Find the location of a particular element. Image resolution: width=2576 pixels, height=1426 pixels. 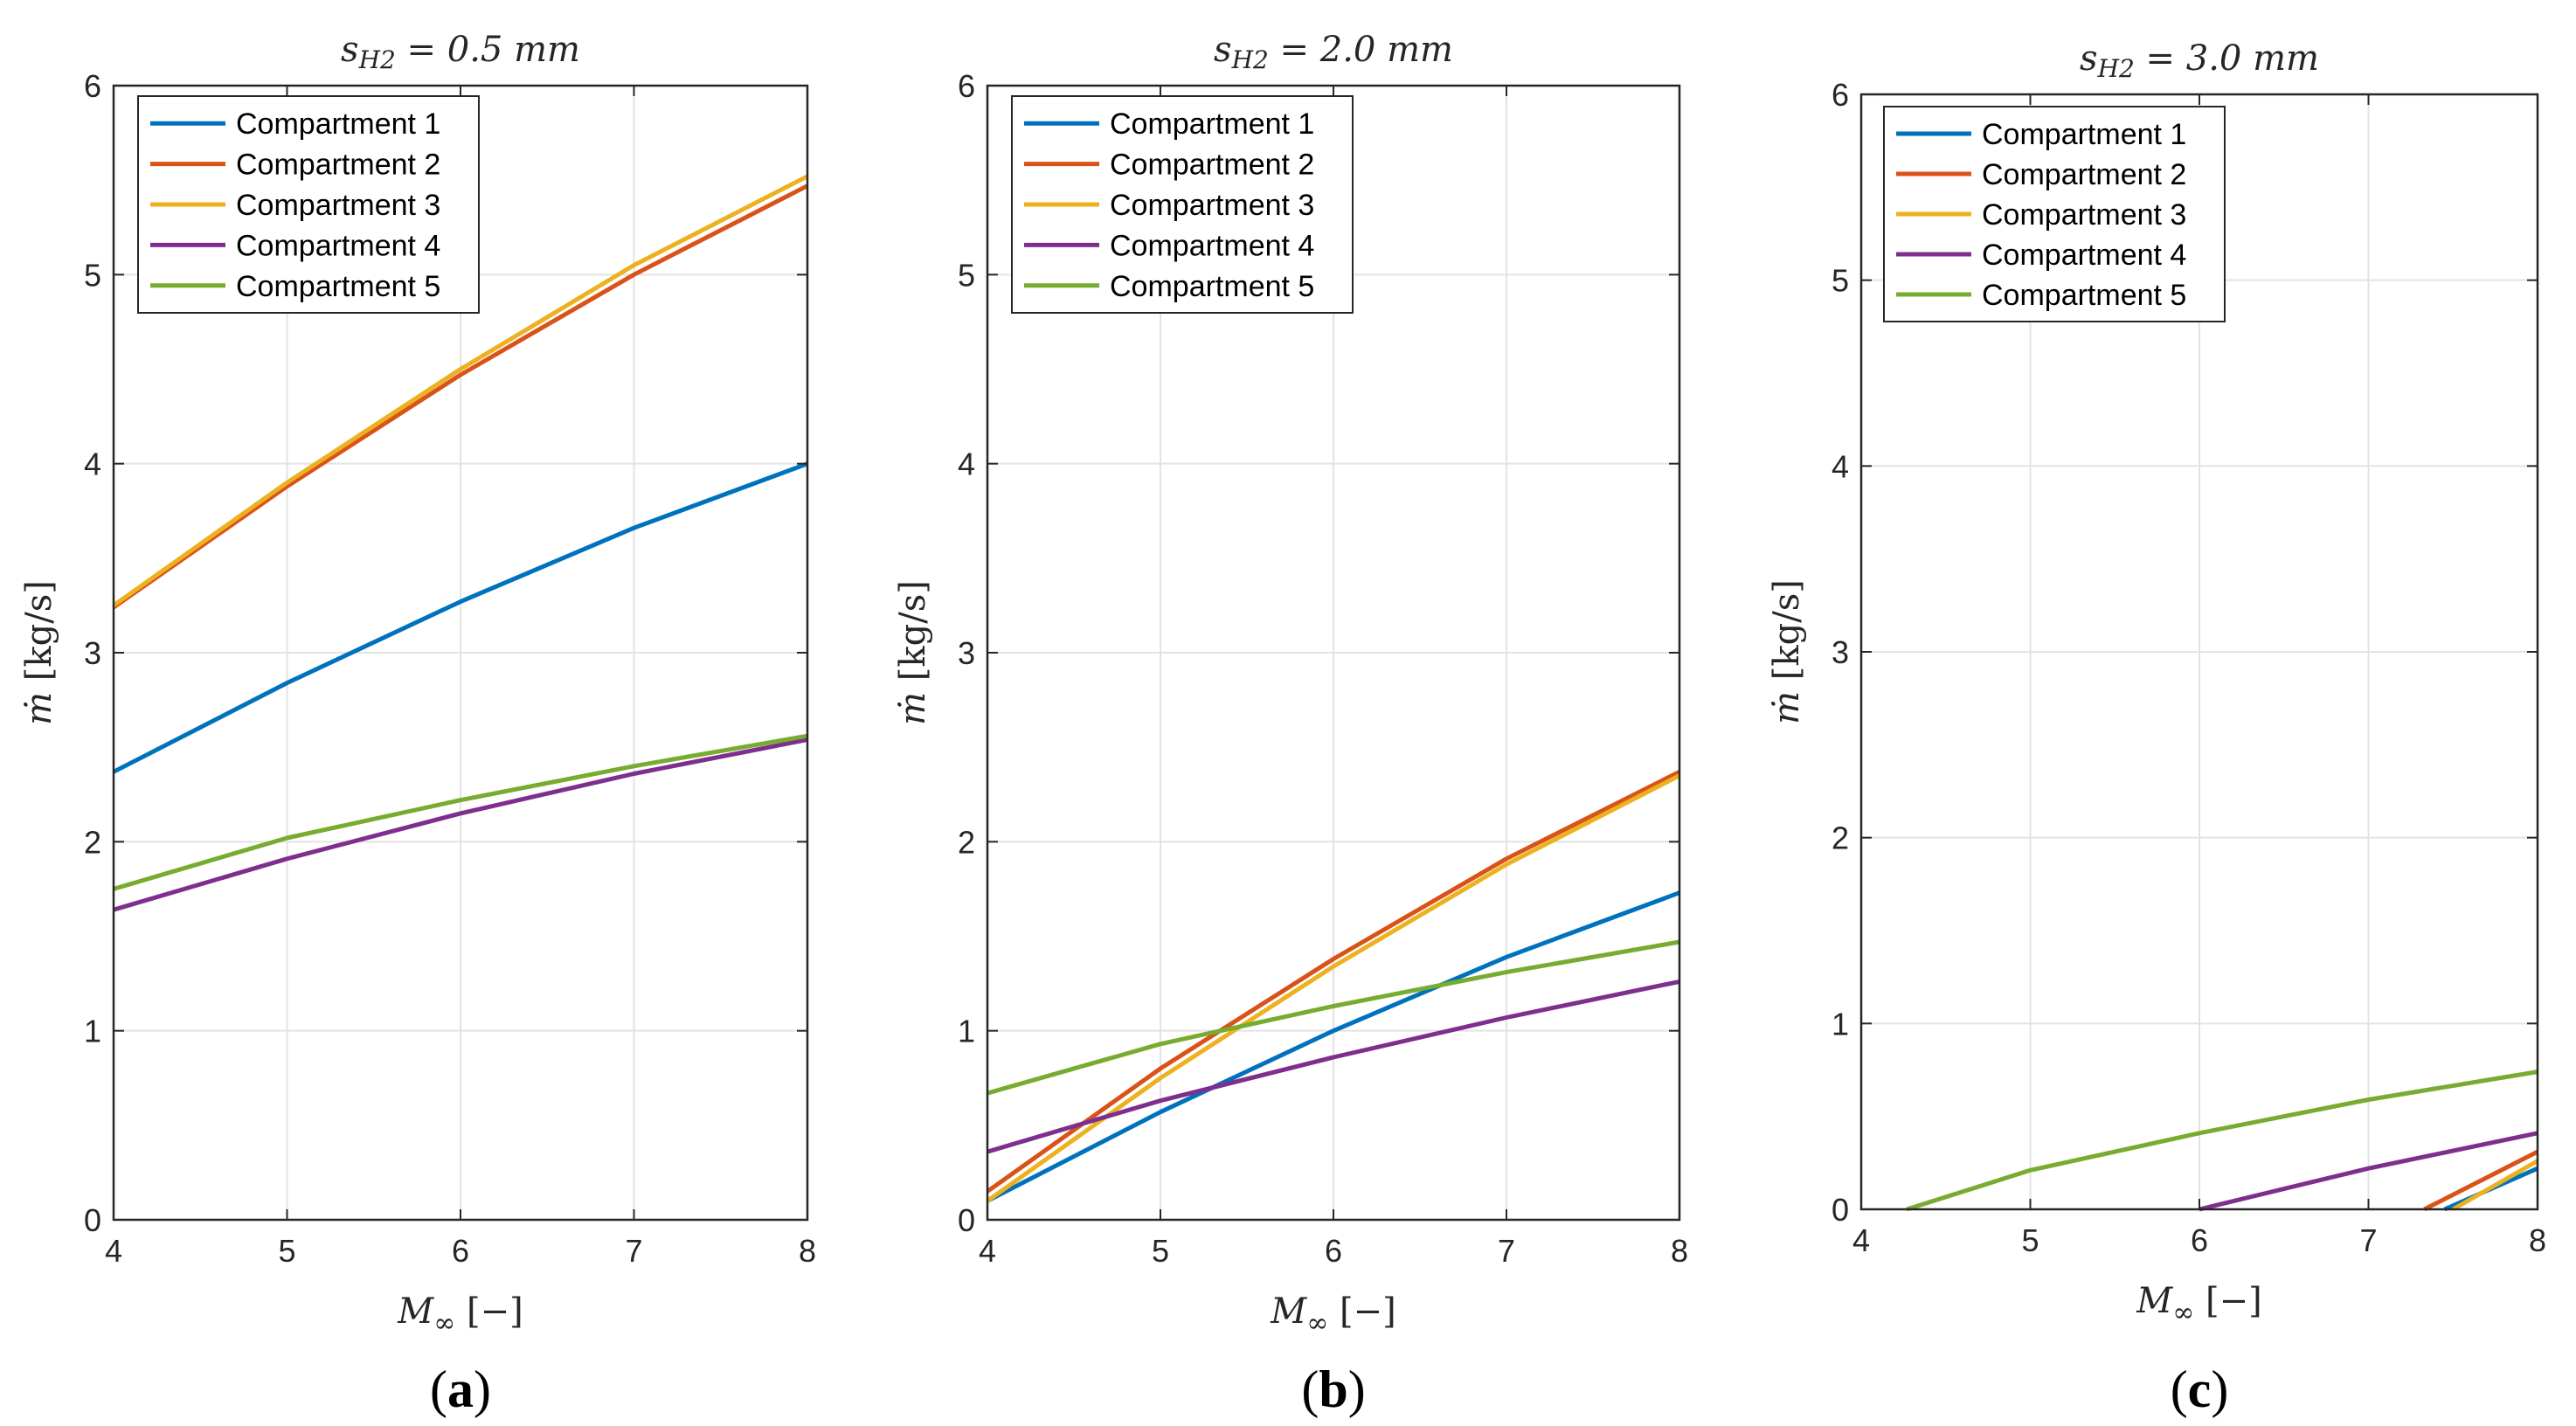

panel-label: (b) is located at coordinates (1333, 1389).